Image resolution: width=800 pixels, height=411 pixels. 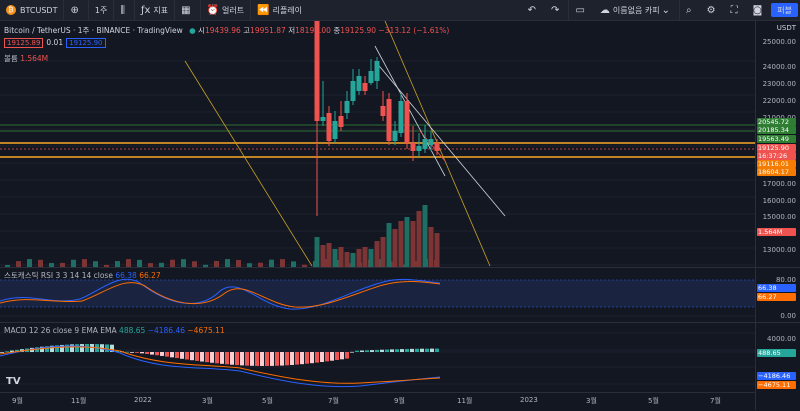 I want to click on macd-signal-tag: −4675.11, so click(x=776, y=385).